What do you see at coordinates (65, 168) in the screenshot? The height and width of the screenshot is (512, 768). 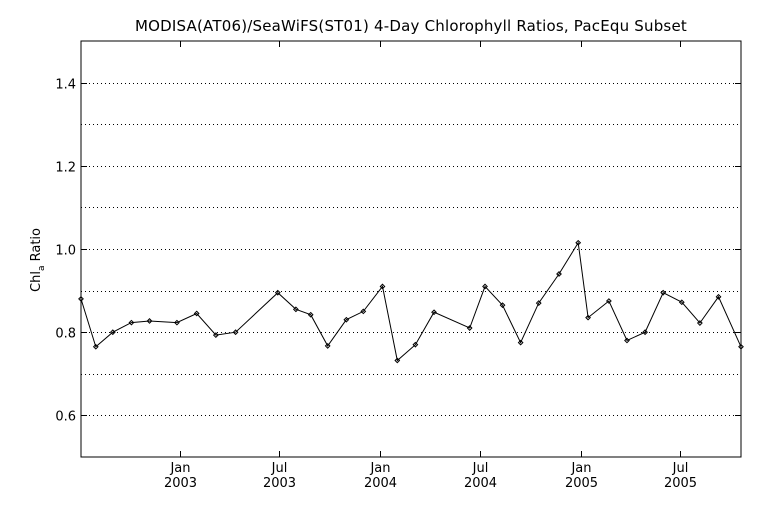 I see `y-tick-label: 1.2` at bounding box center [65, 168].